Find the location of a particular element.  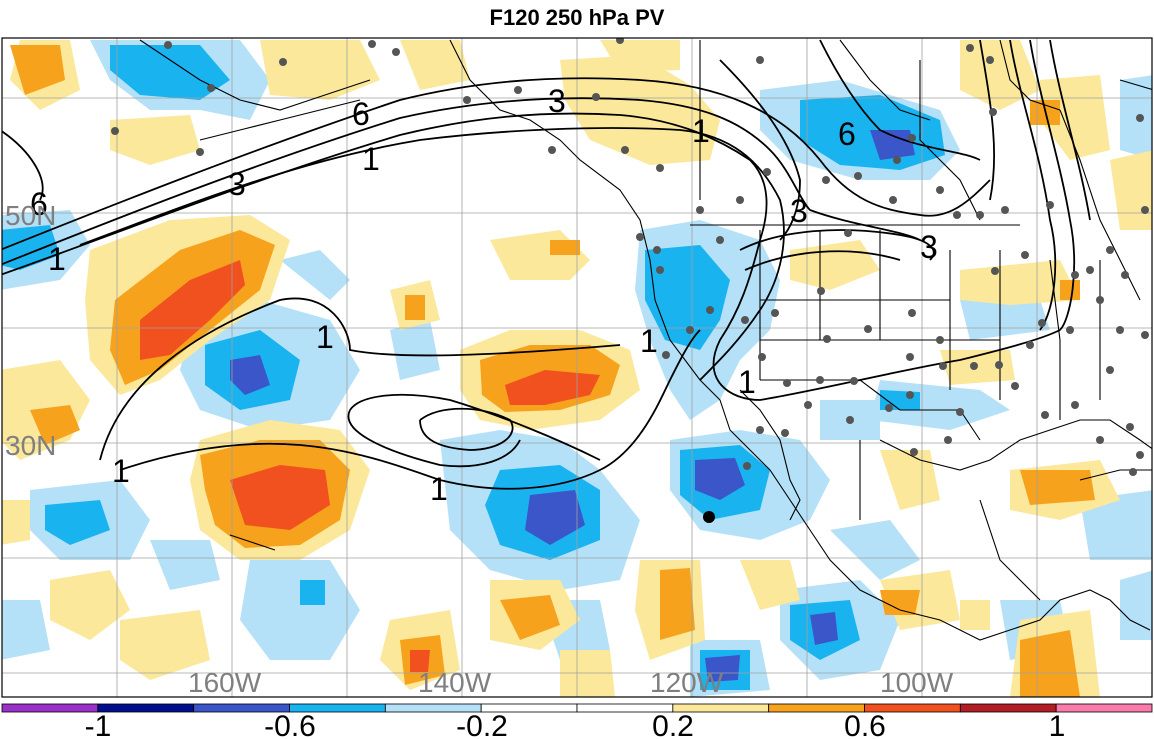

longitude-label-160w: 160W is located at coordinates (225, 682).